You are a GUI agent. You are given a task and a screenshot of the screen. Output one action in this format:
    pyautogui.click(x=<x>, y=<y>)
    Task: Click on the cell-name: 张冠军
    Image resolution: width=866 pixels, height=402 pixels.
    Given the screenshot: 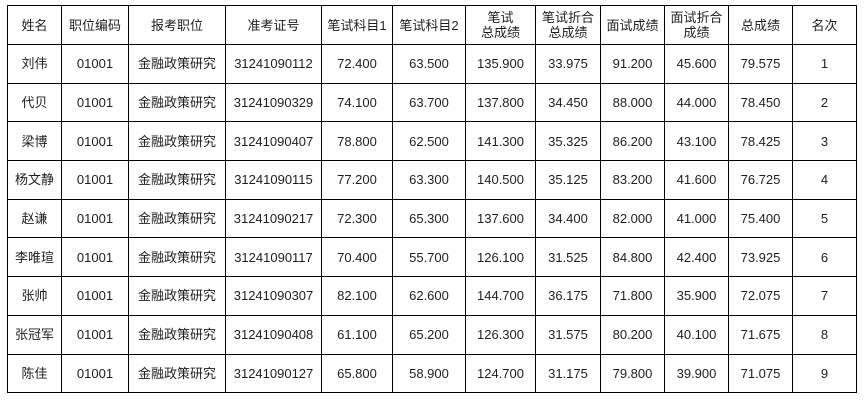 What is the action you would take?
    pyautogui.click(x=34, y=334)
    